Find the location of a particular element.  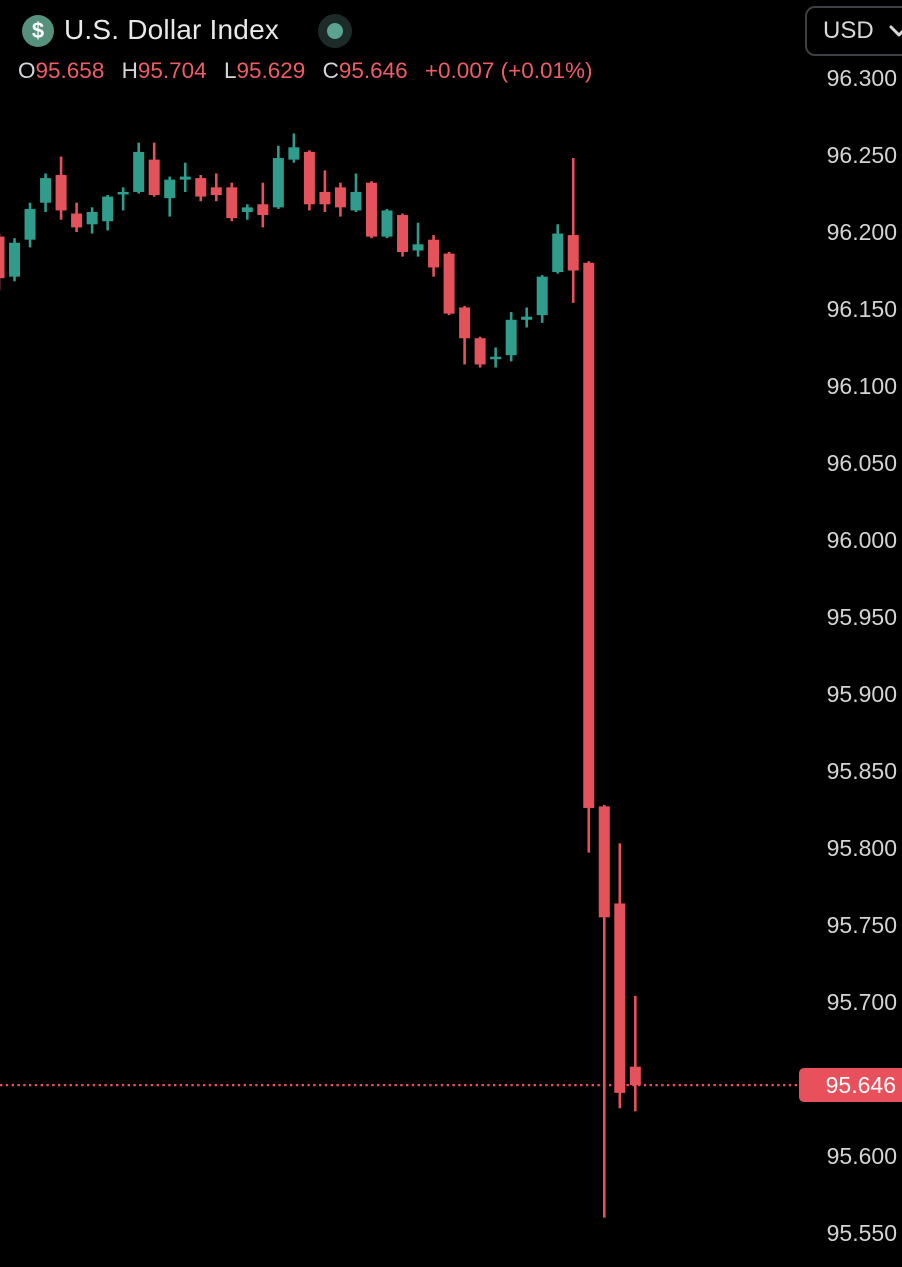

price-tick: 95.600 is located at coordinates (861, 1156).